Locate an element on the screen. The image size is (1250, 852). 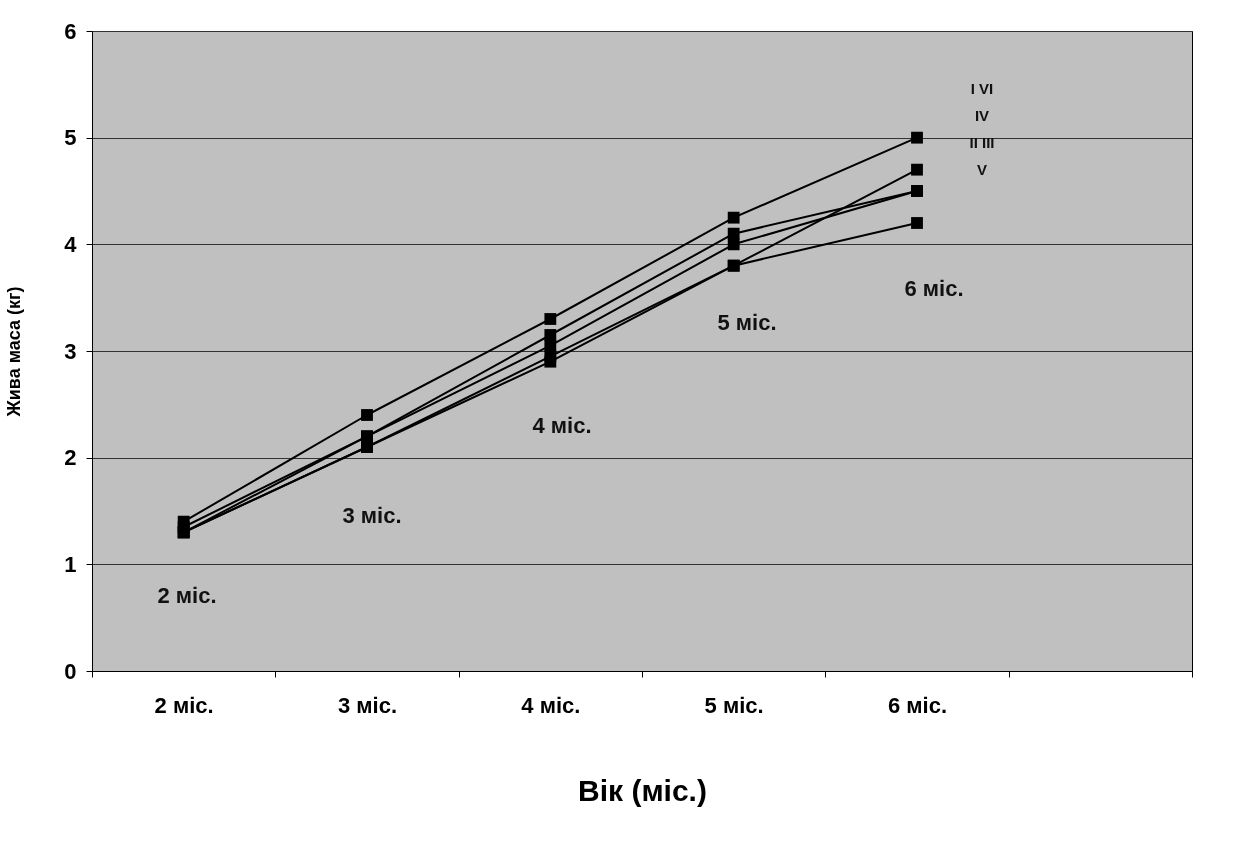
x-tick-label: 6 міс. is located at coordinates (917, 705).